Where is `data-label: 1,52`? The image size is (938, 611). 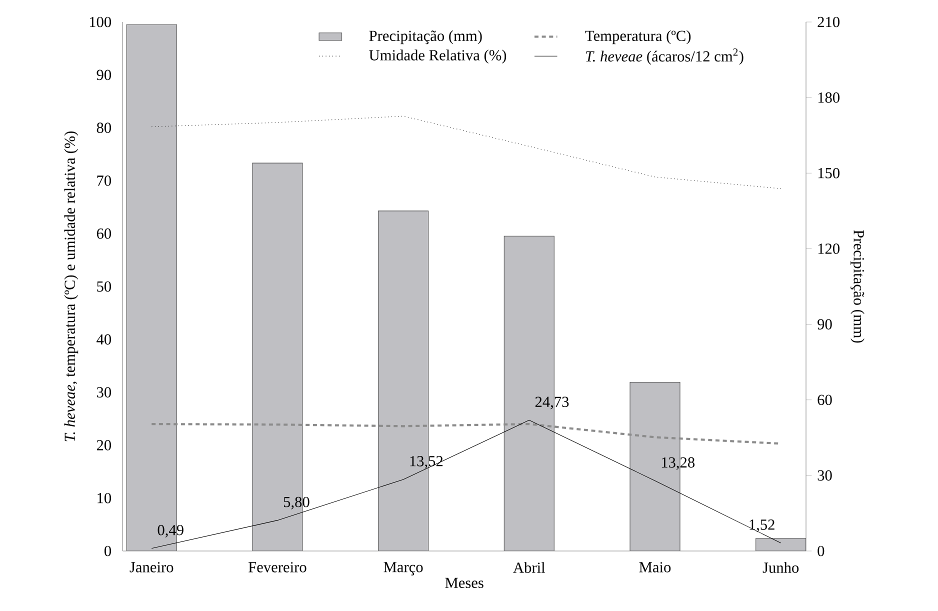
data-label: 1,52 is located at coordinates (762, 526).